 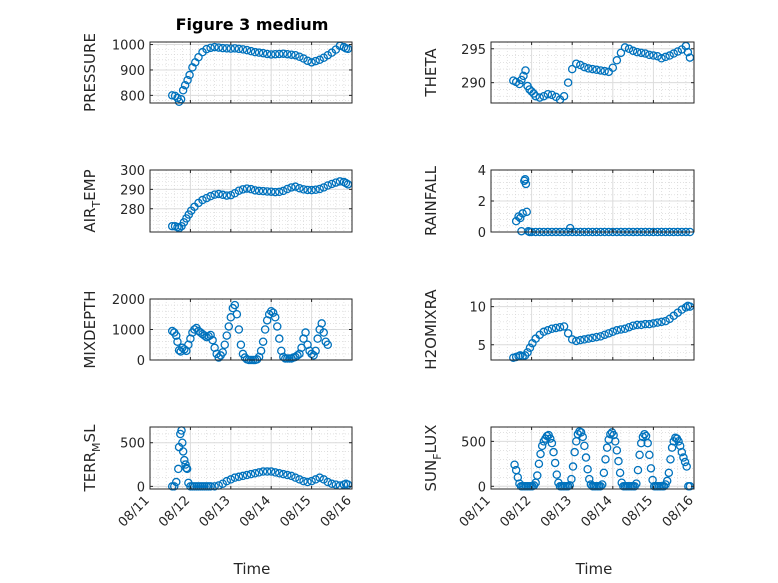 What do you see at coordinates (431, 329) in the screenshot?
I see `y-axis-label: H2OMIXRA` at bounding box center [431, 329].